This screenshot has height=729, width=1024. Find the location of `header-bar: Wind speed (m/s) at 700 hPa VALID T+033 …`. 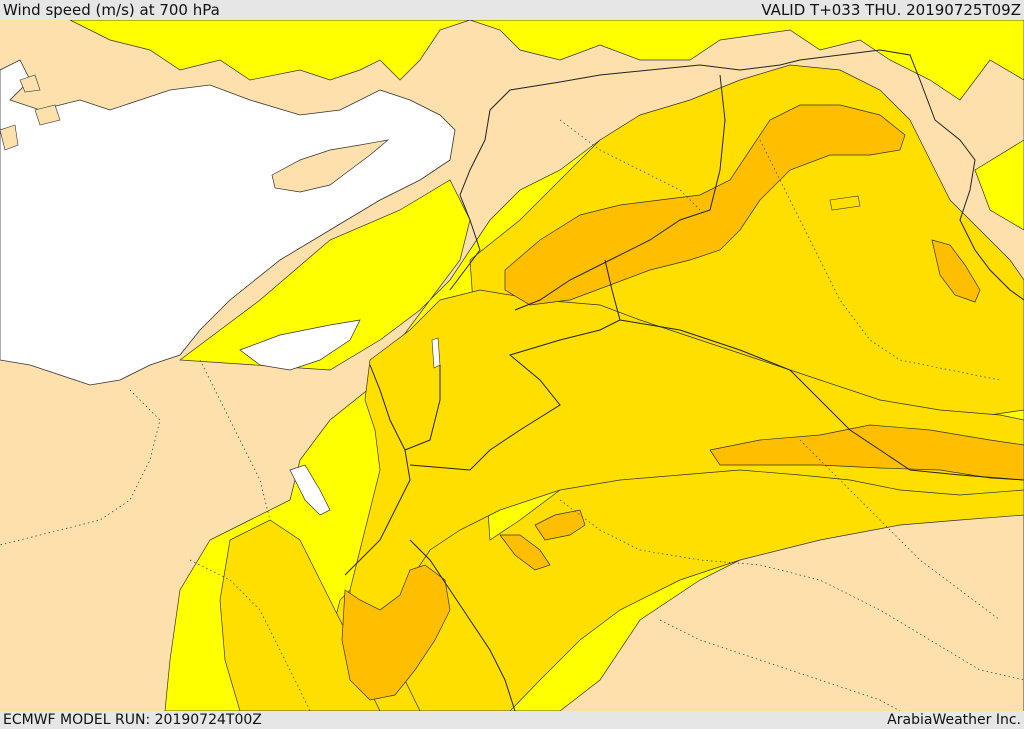

header-bar: Wind speed (m/s) at 700 hPa VALID T+033 … is located at coordinates (512, 10).